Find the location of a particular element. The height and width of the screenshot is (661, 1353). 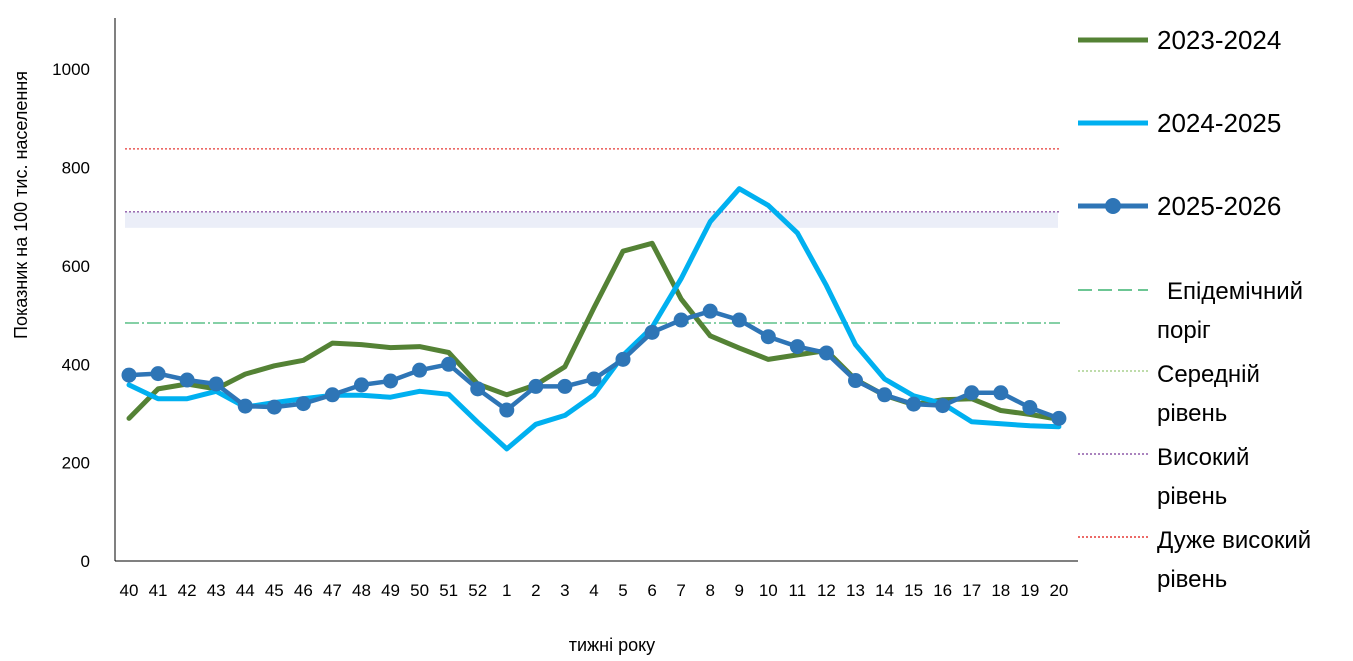

x-axis-title: тижні року is located at coordinates (612, 645).